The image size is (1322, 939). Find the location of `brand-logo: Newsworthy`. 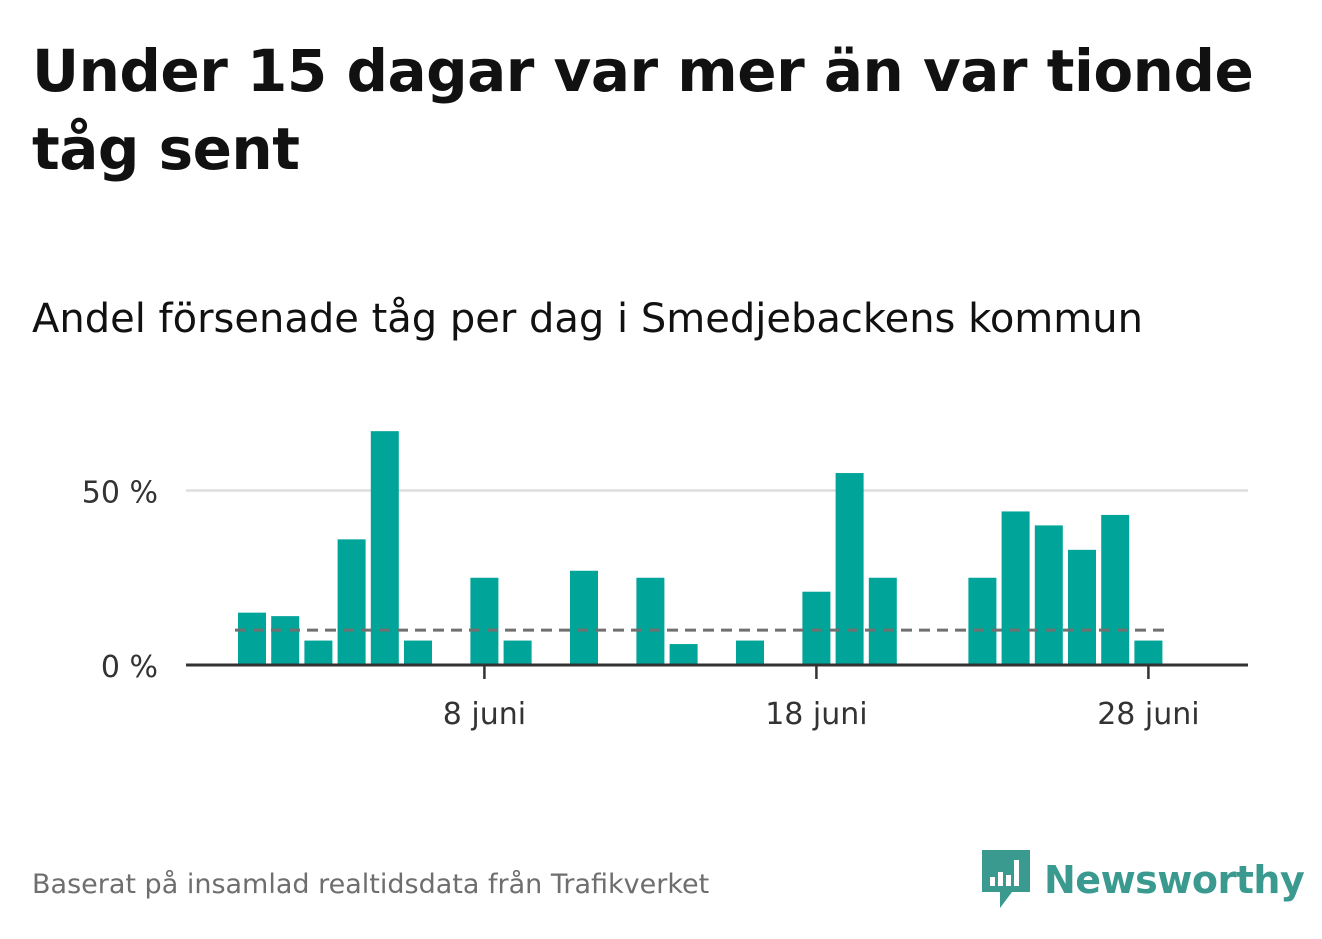

brand-logo: Newsworthy is located at coordinates (1143, 880).